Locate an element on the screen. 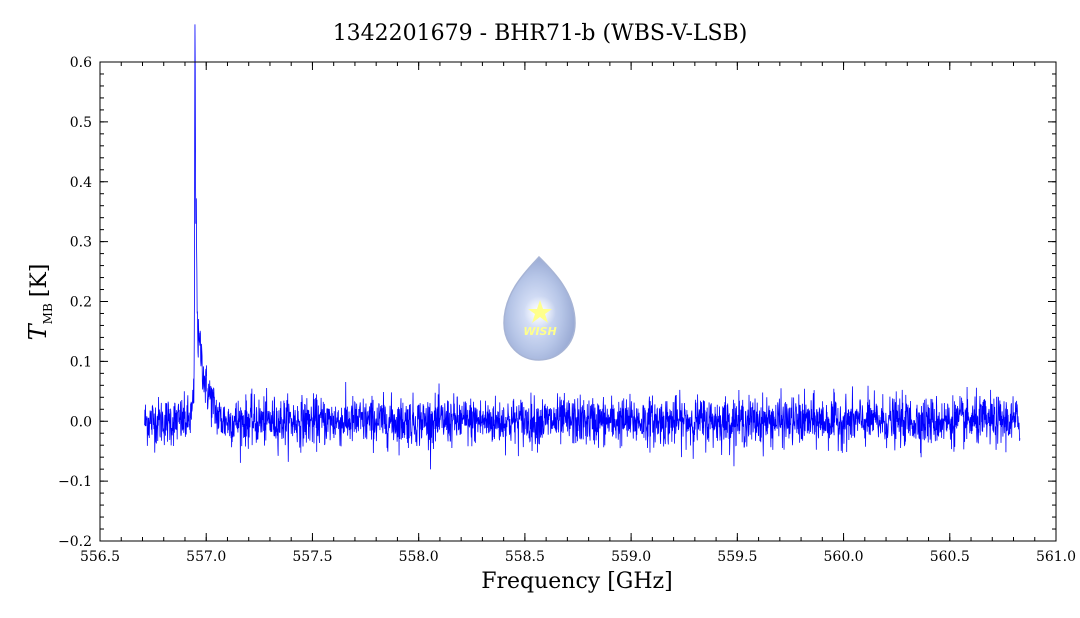 Image resolution: width=1080 pixels, height=618 pixels. x-tick-label: 561.0 is located at coordinates (1056, 557).